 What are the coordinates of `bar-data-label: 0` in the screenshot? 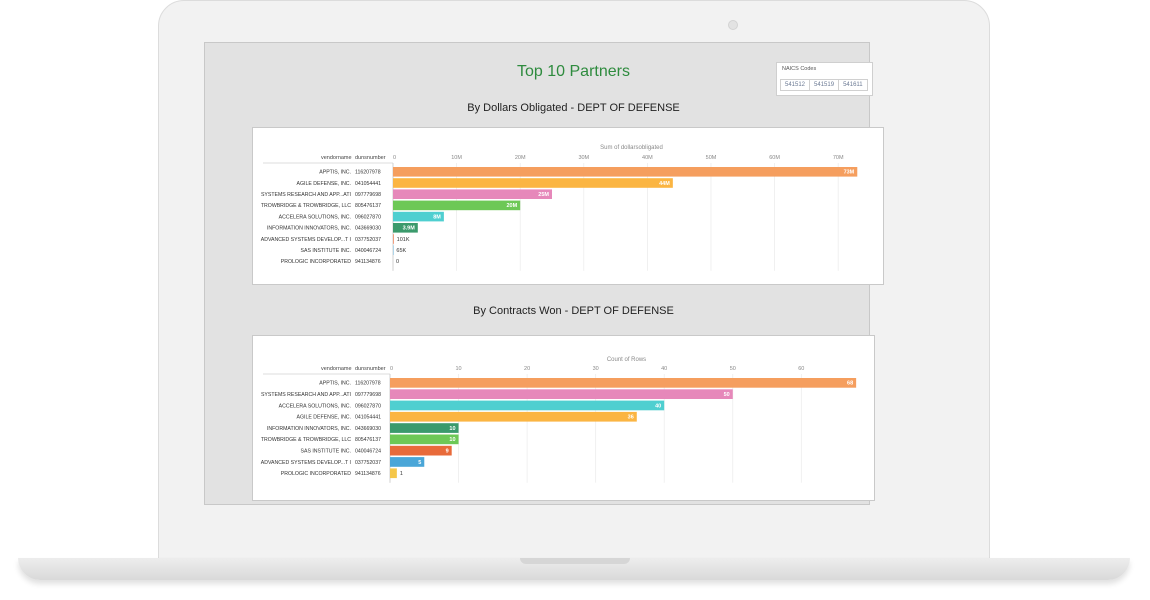 It's located at (397, 262).